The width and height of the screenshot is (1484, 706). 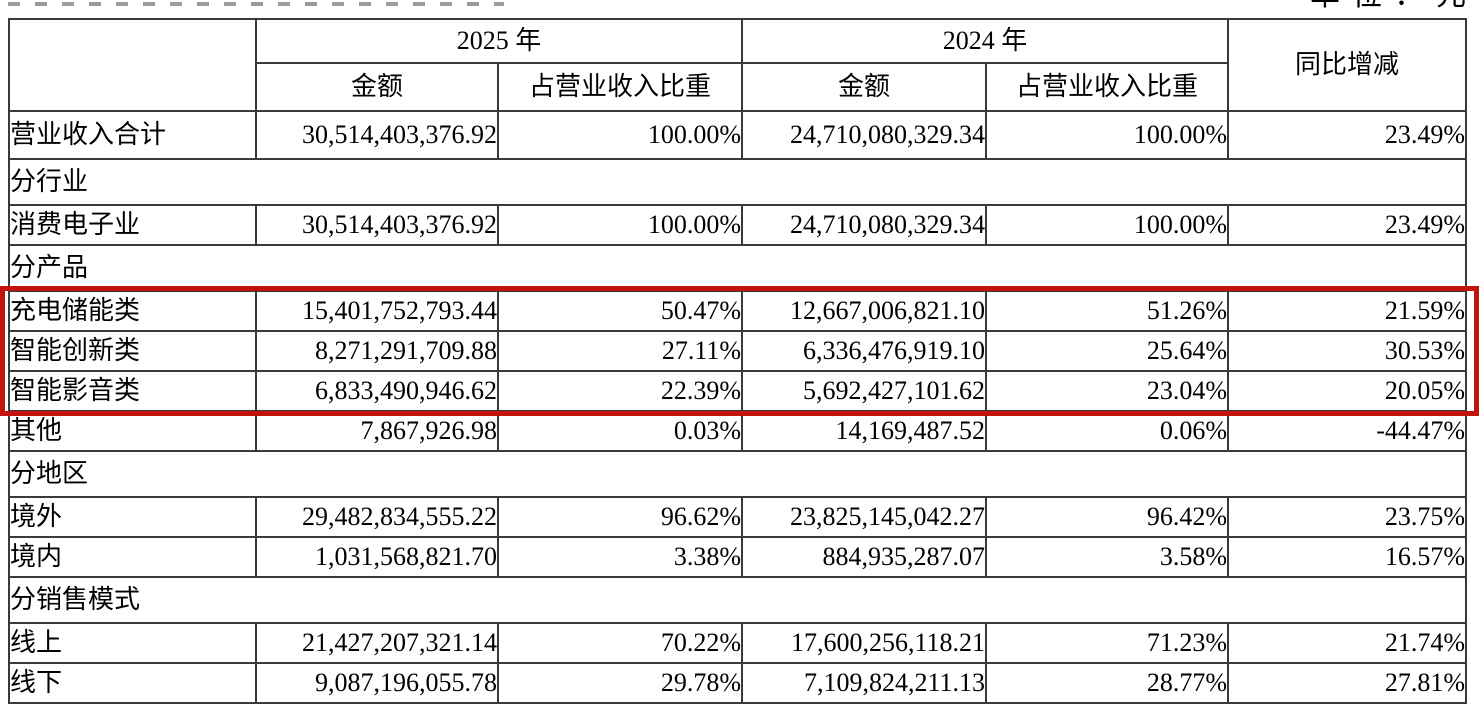 What do you see at coordinates (620, 431) in the screenshot?
I see `pct-2025: 0.03%` at bounding box center [620, 431].